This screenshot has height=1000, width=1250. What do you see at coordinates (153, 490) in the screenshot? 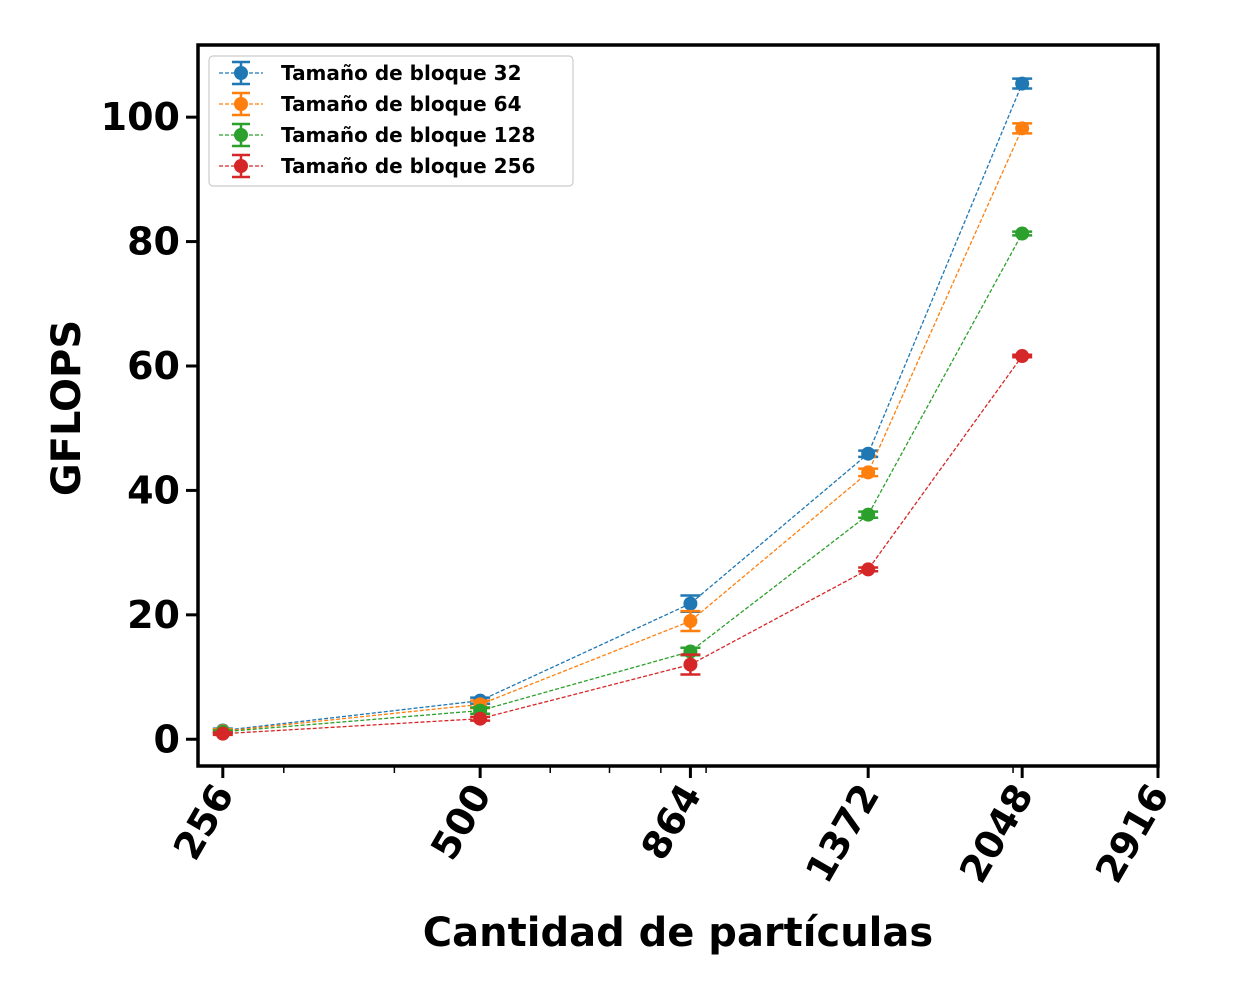
I see `y-tick-label: 40` at bounding box center [153, 490].